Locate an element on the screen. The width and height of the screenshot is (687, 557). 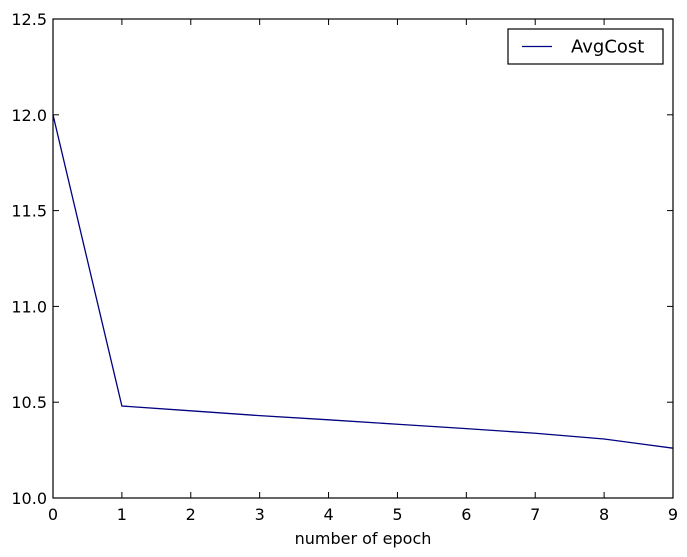
x-tick-label: 5 is located at coordinates (397, 514).